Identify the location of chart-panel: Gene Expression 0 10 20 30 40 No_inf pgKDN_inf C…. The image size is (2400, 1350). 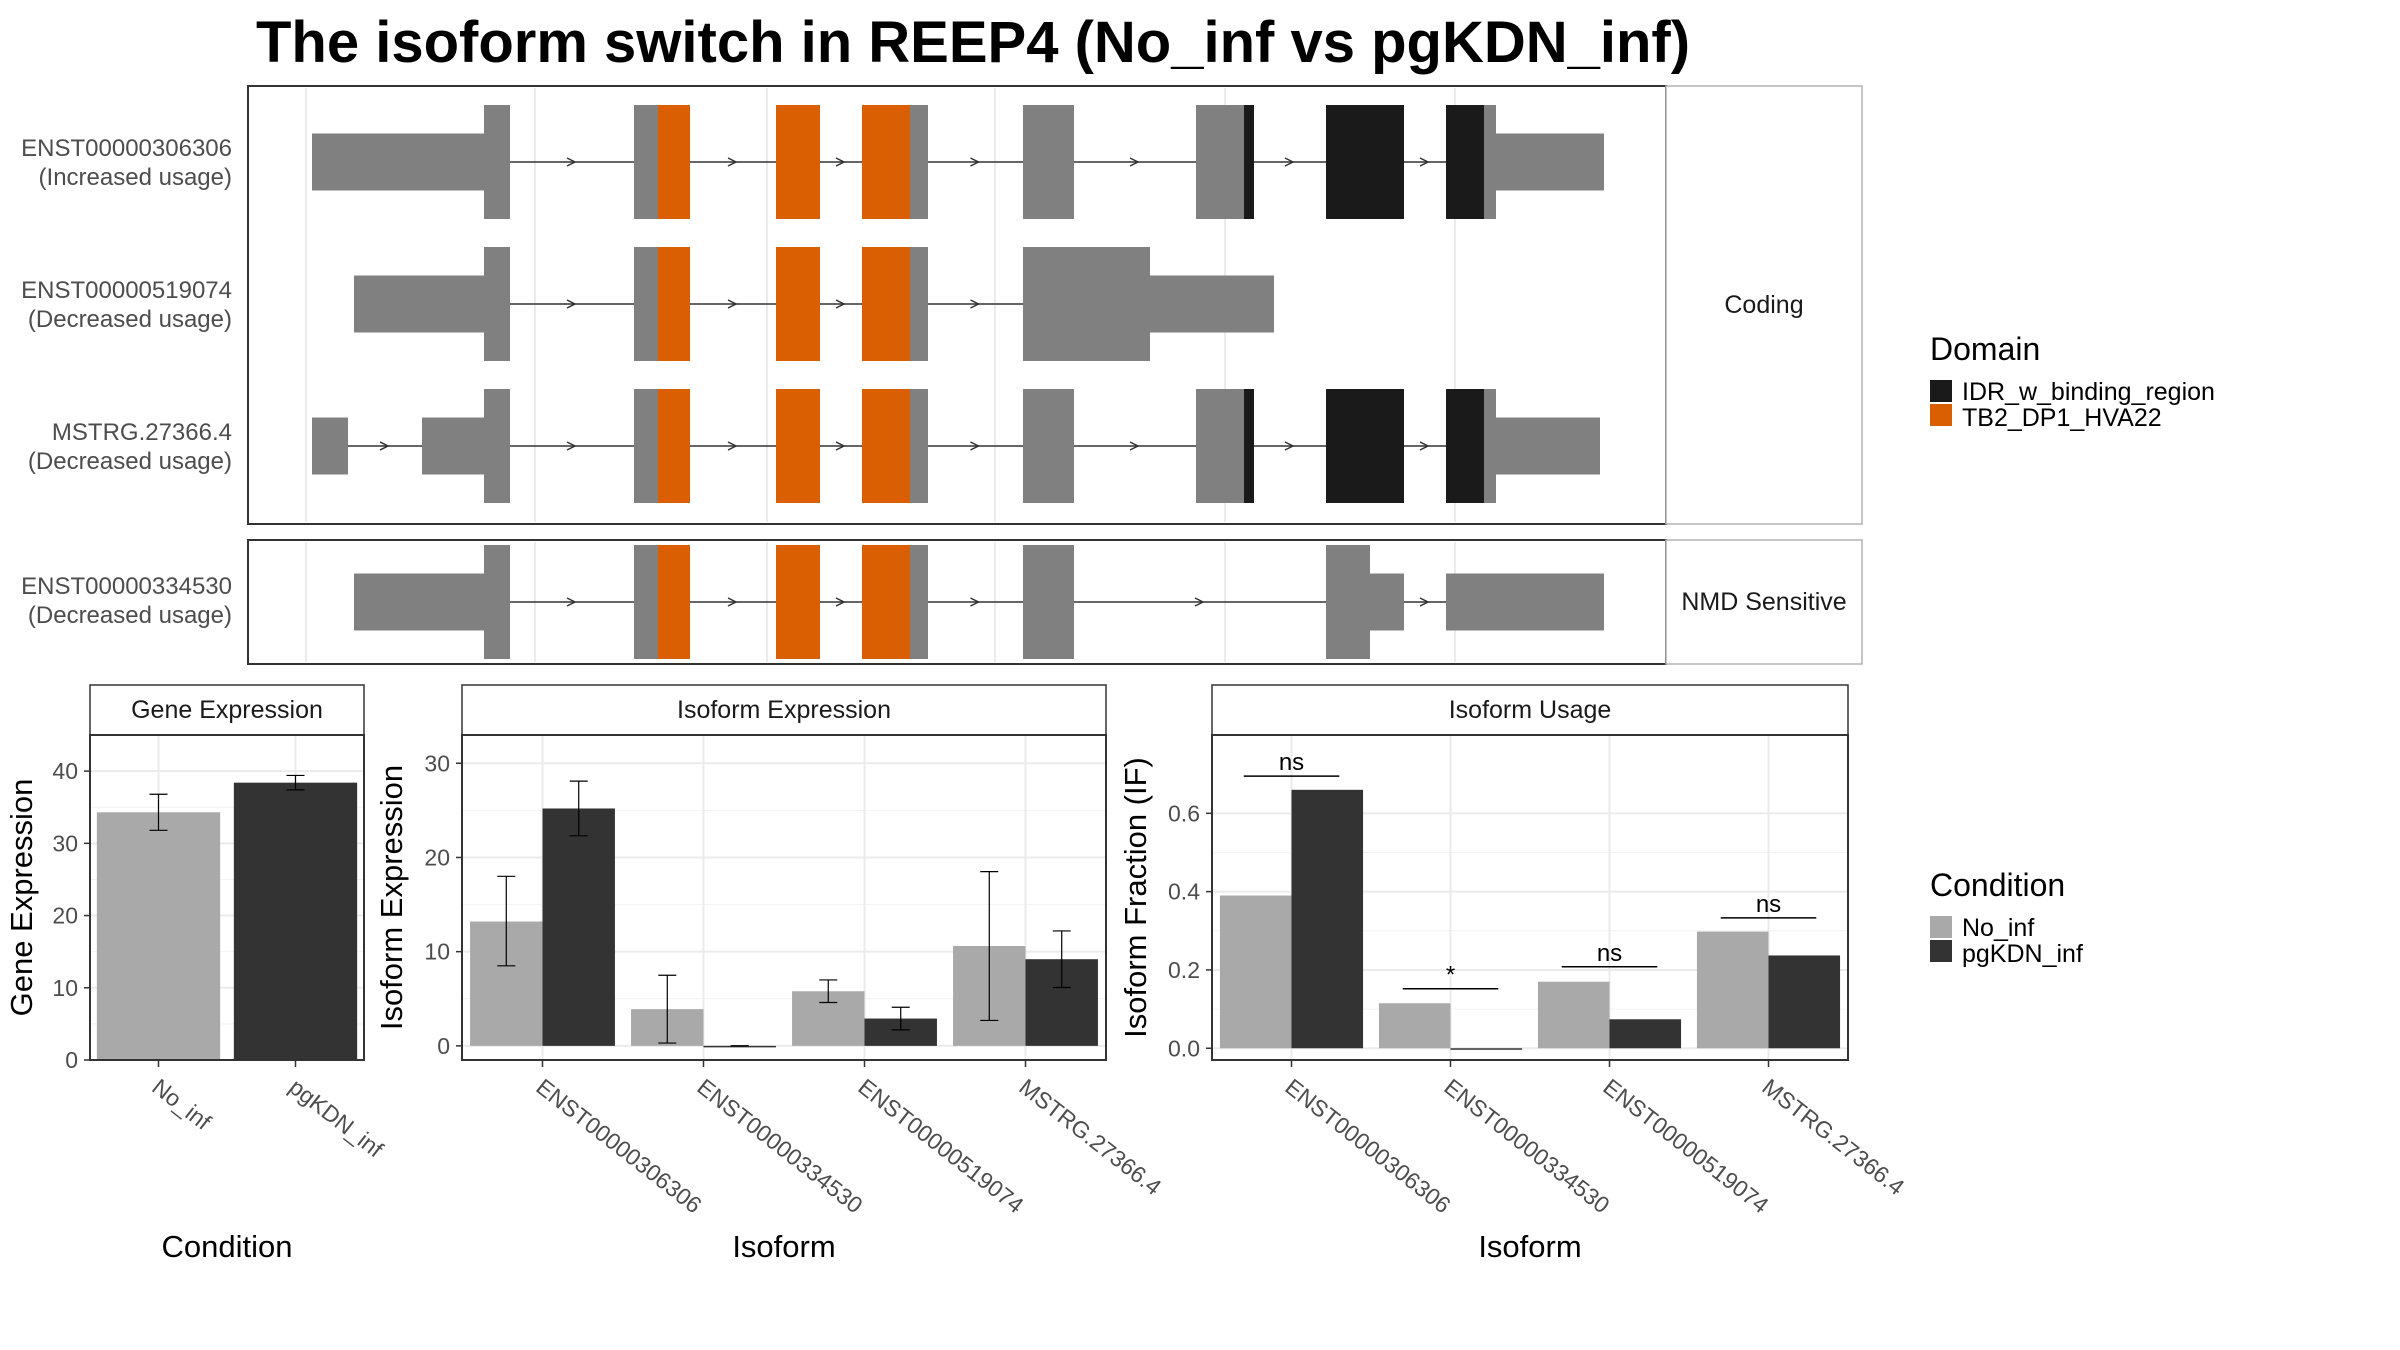
(196, 974).